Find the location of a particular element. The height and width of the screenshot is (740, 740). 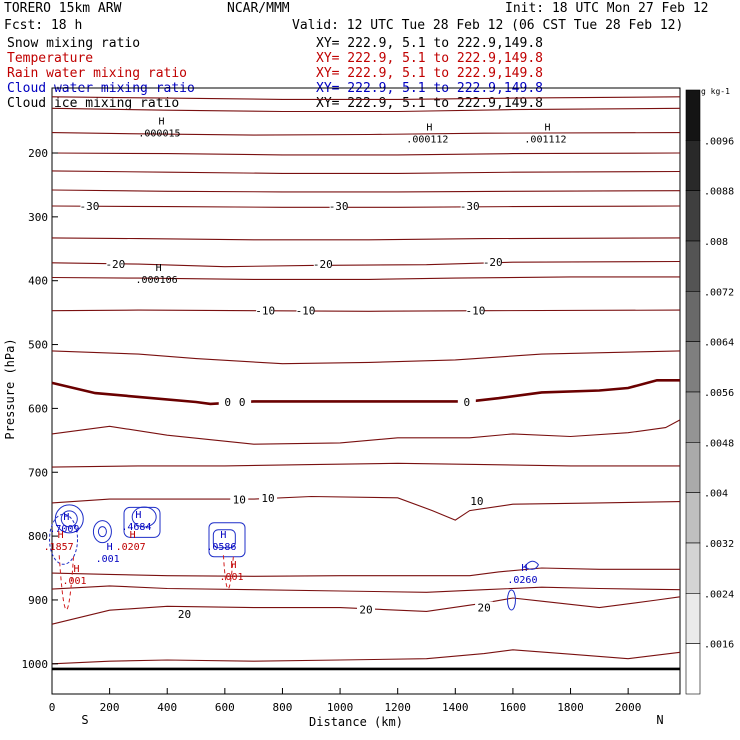

maximum-value-label: .0260 is located at coordinates (522, 580).